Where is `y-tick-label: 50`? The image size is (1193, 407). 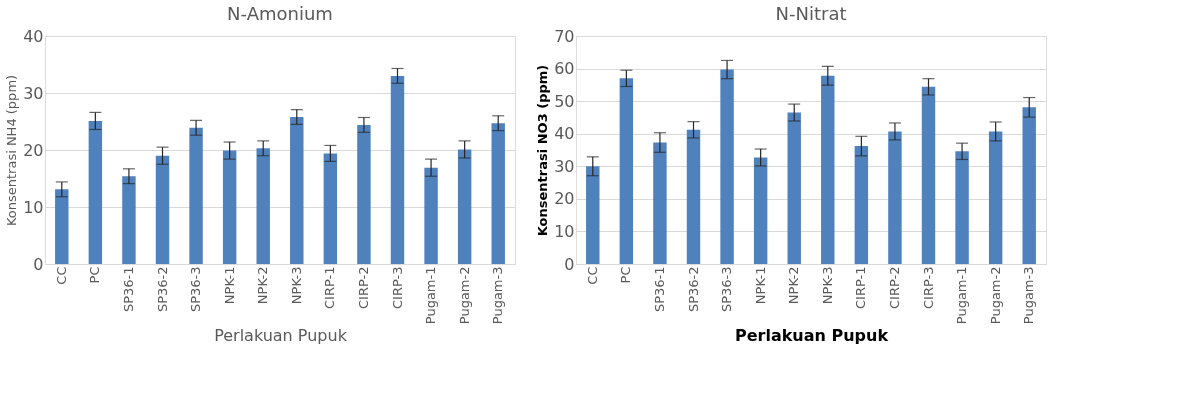
y-tick-label: 50 is located at coordinates (564, 101).